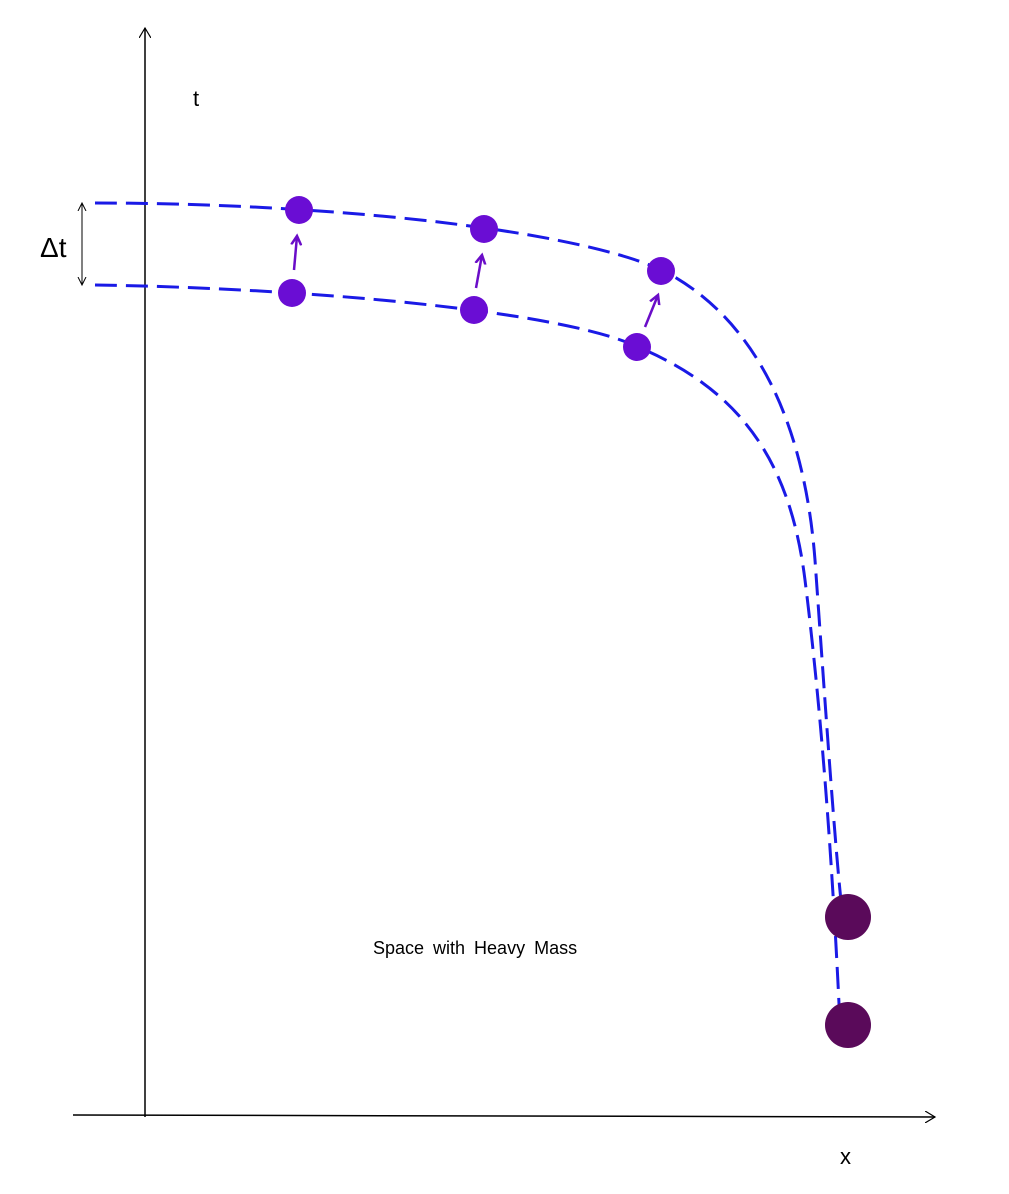  I want to click on particles, so click(476, 278).